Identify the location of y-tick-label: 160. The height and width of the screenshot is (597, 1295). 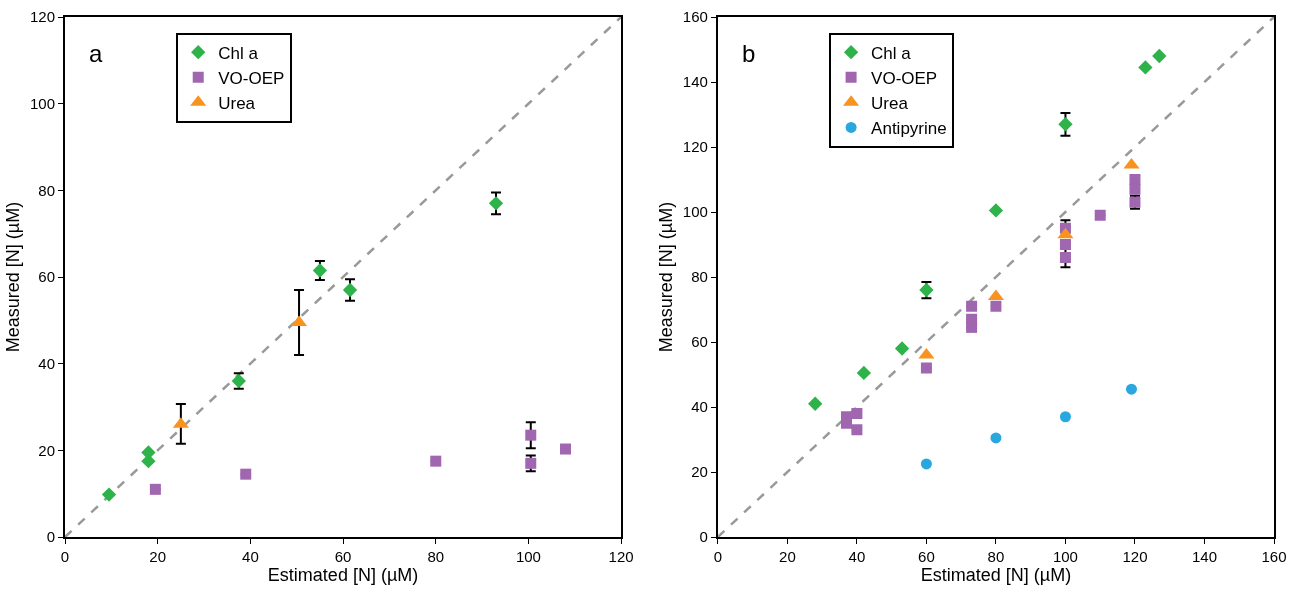
(695, 17).